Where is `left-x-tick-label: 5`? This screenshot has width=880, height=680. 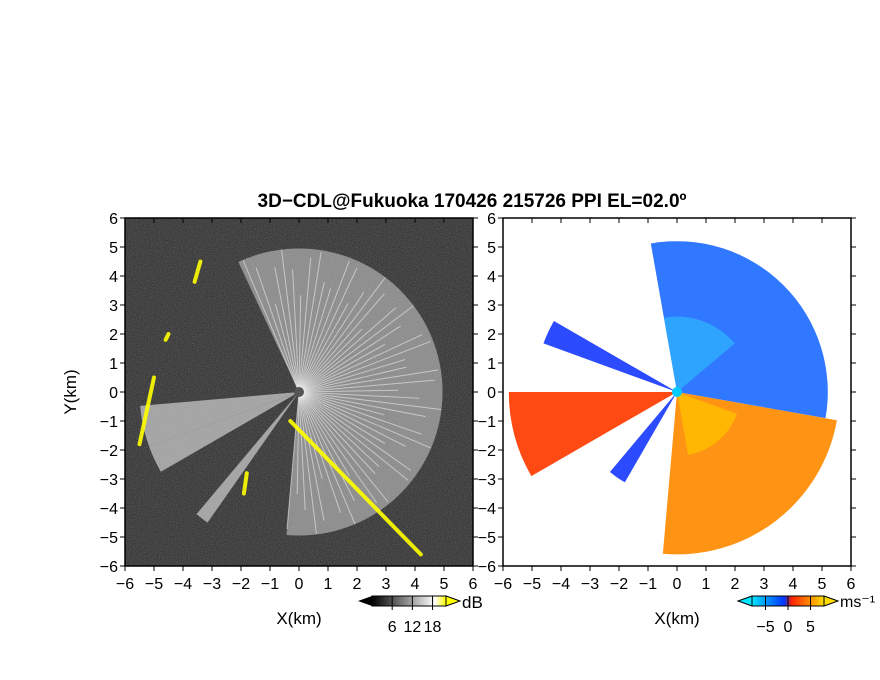
left-x-tick-label: 5 is located at coordinates (444, 584).